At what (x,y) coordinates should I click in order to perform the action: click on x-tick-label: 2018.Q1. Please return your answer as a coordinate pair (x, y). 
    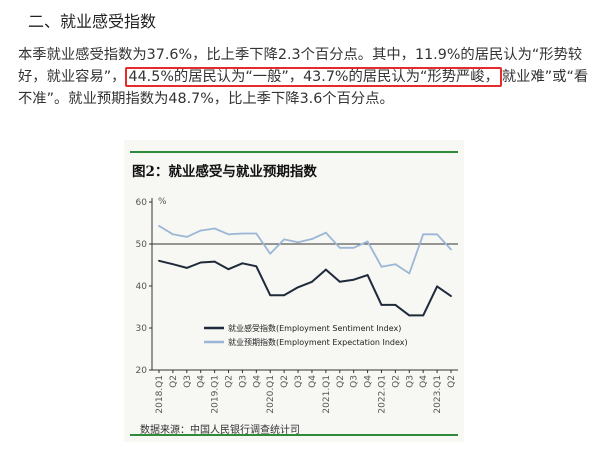
    Looking at the image, I should click on (160, 394).